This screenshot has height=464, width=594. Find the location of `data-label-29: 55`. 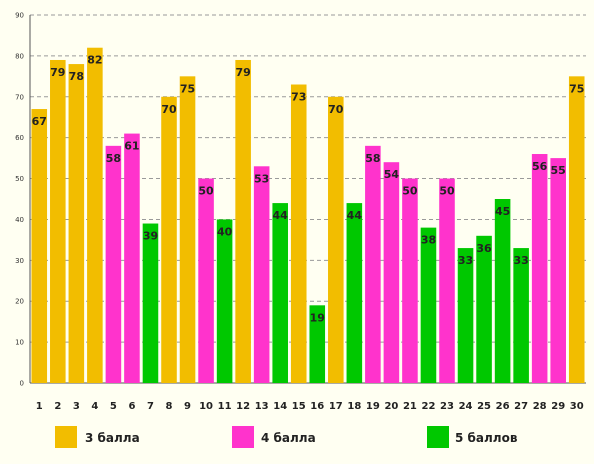

data-label-29: 55 is located at coordinates (558, 170).